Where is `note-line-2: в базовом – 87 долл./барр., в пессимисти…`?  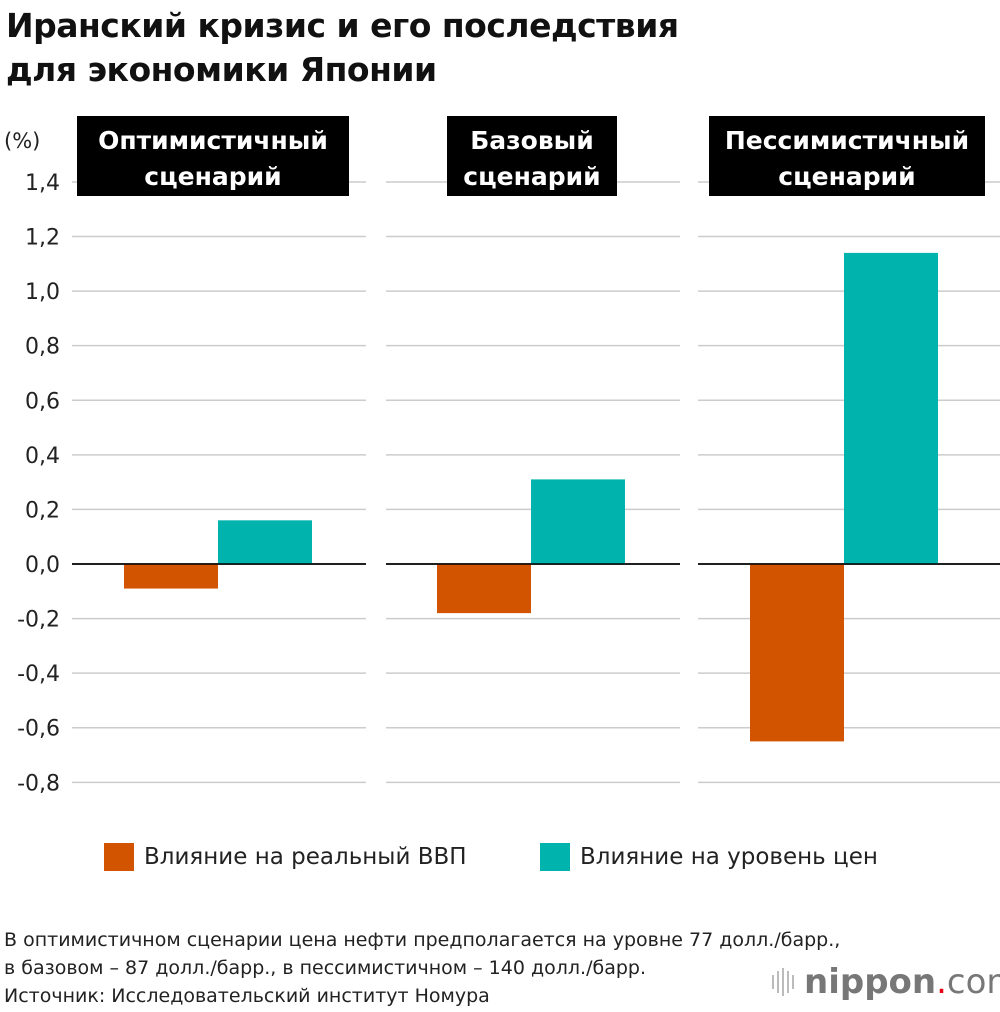
note-line-2: в базовом – 87 долл./барр., в пессимисти… is located at coordinates (325, 968).